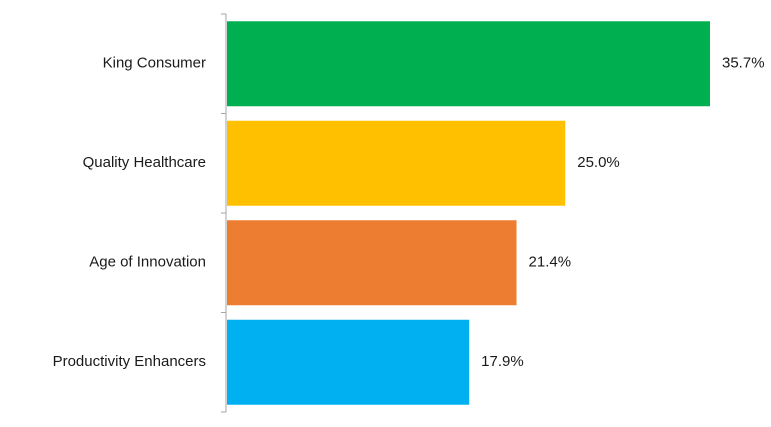  Describe the element at coordinates (396, 163) in the screenshot. I see `bar-quality-healthcare` at that location.